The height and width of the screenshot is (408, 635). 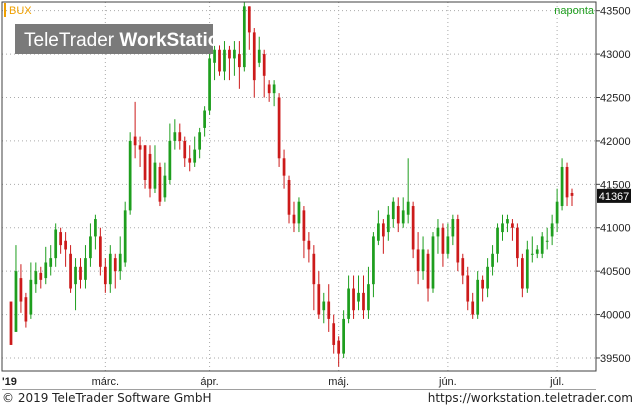 What do you see at coordinates (18, 10) in the screenshot?
I see `symbol-label: BUX` at bounding box center [18, 10].